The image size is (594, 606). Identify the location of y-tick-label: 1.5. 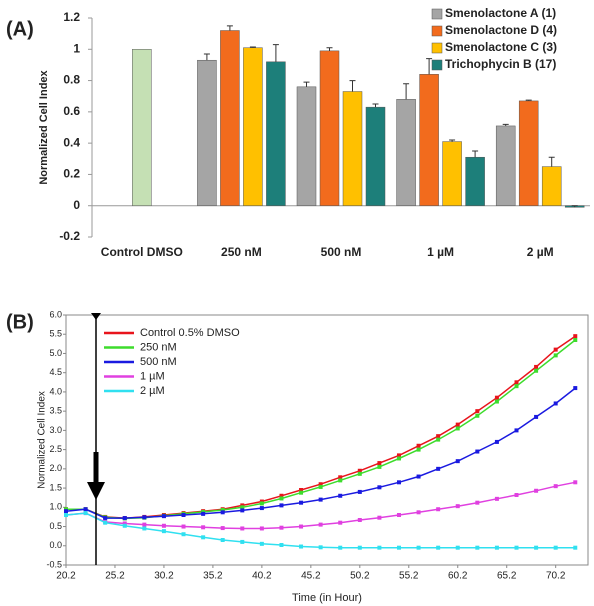
(55, 487).